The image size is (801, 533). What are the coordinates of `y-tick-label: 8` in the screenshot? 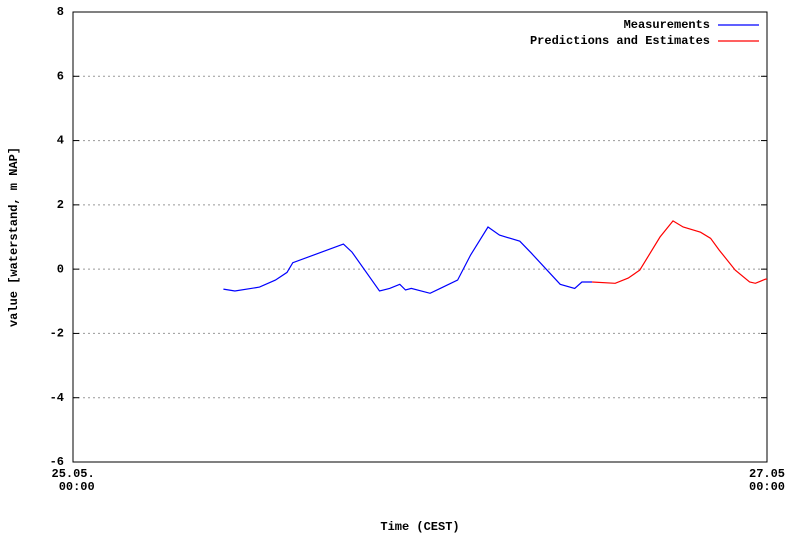 It's located at (60, 12).